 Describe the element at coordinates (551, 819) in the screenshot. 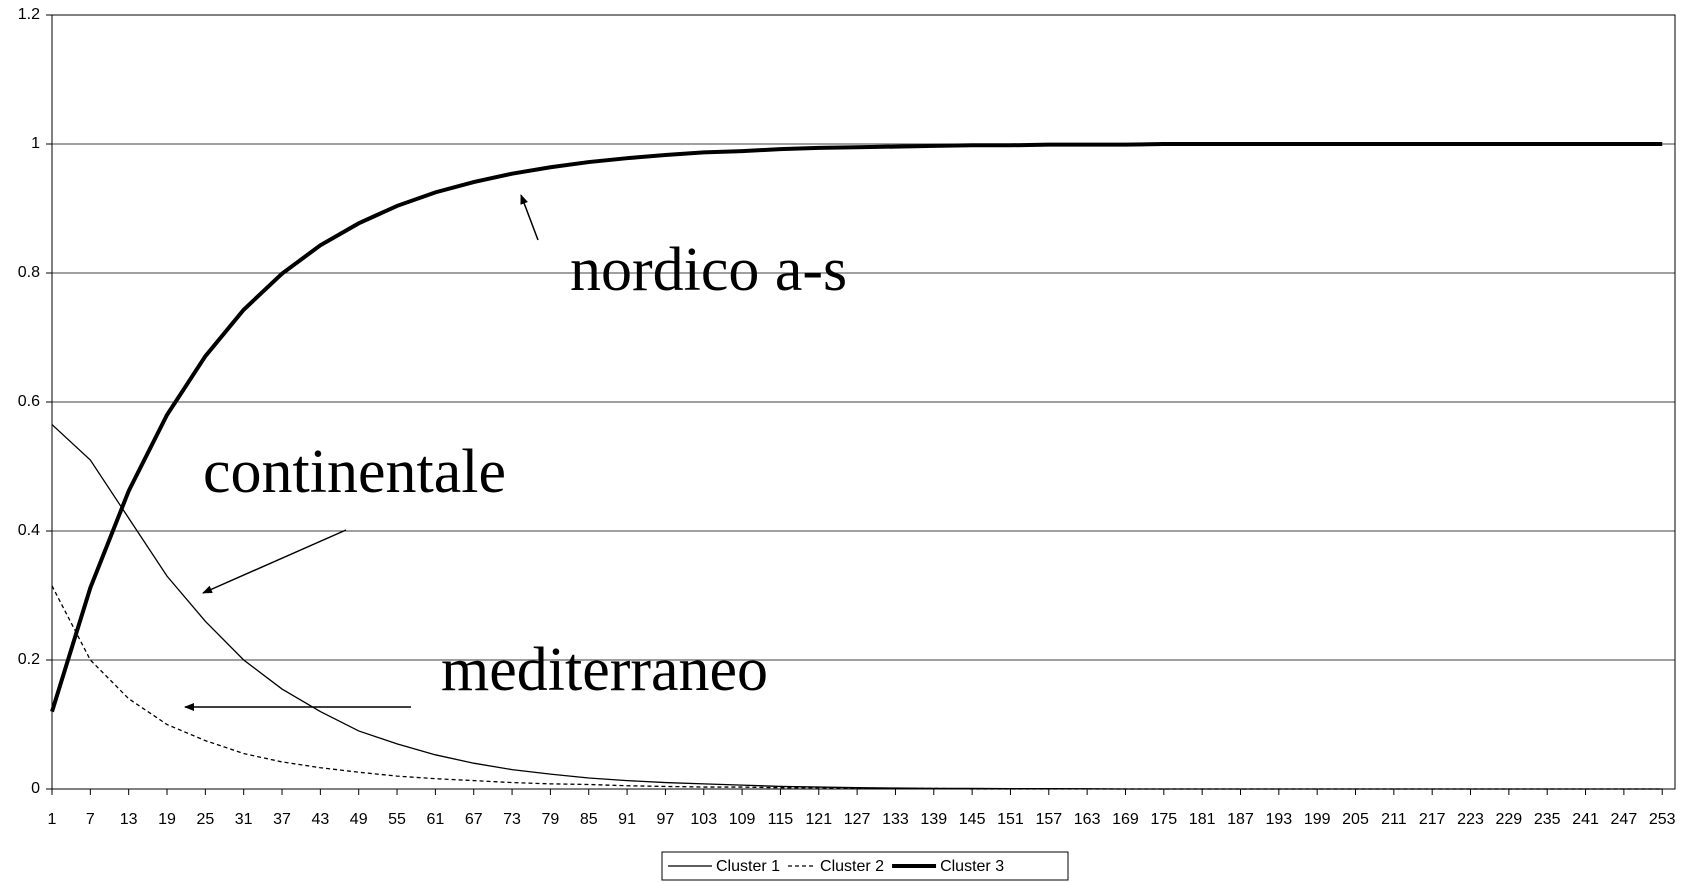

I see `x-tick-label: 79` at that location.